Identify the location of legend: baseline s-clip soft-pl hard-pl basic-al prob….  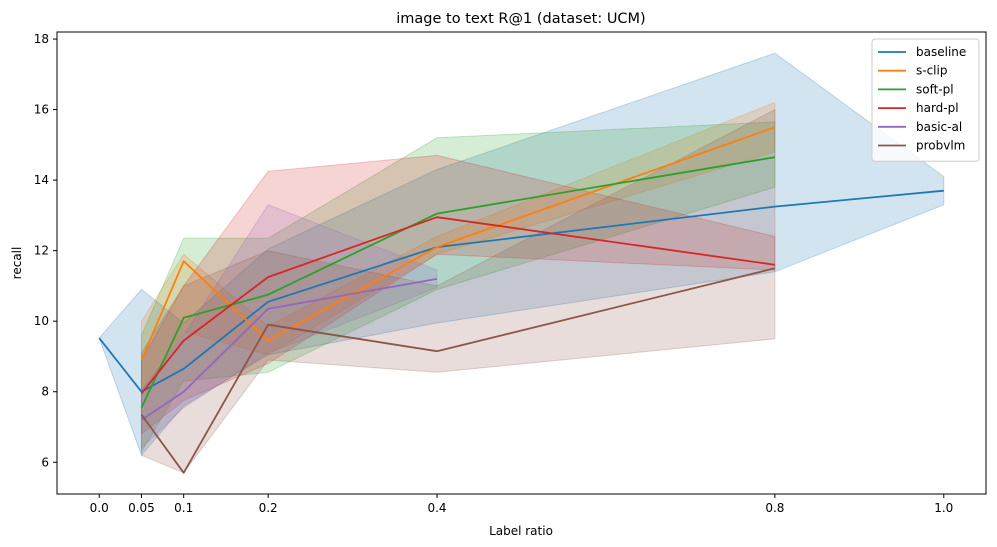
(925, 100).